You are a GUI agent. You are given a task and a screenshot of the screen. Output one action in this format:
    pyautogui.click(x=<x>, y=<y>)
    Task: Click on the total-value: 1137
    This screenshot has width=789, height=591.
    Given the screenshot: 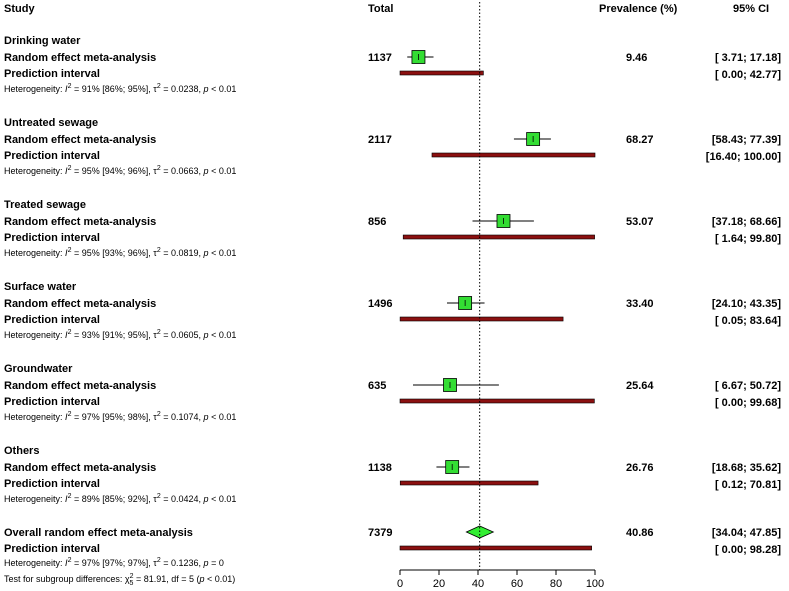 What is the action you would take?
    pyautogui.click(x=380, y=58)
    